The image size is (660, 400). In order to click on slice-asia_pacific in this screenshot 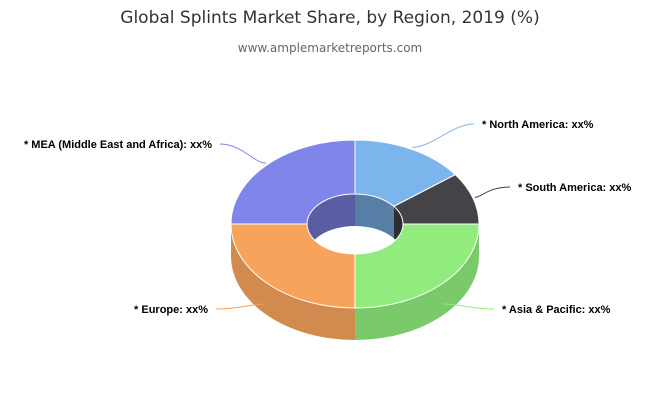, I will do `click(417, 266)`.